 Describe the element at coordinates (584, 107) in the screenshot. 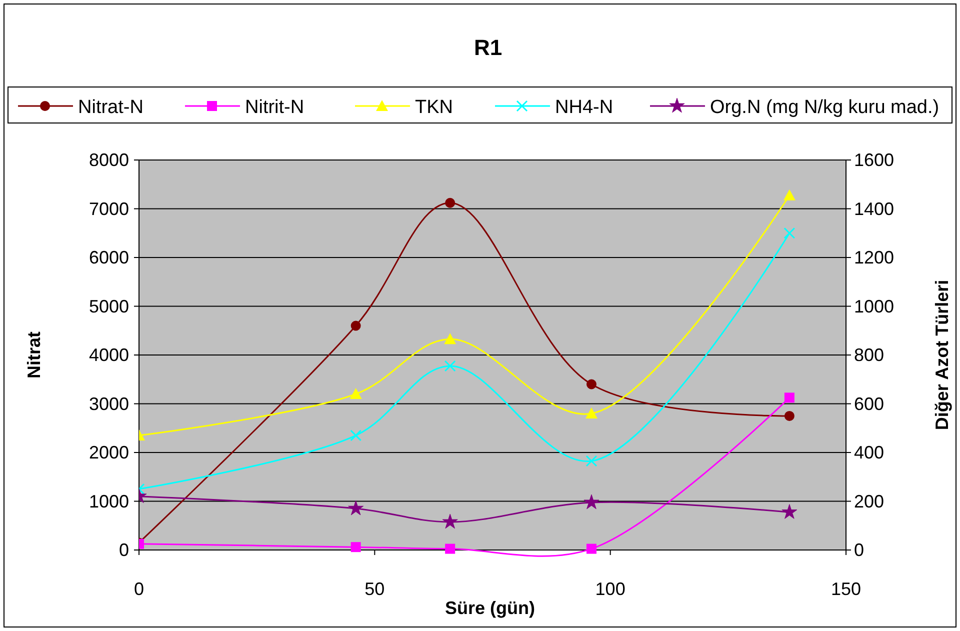

I see `legend-label: NH4-N` at that location.